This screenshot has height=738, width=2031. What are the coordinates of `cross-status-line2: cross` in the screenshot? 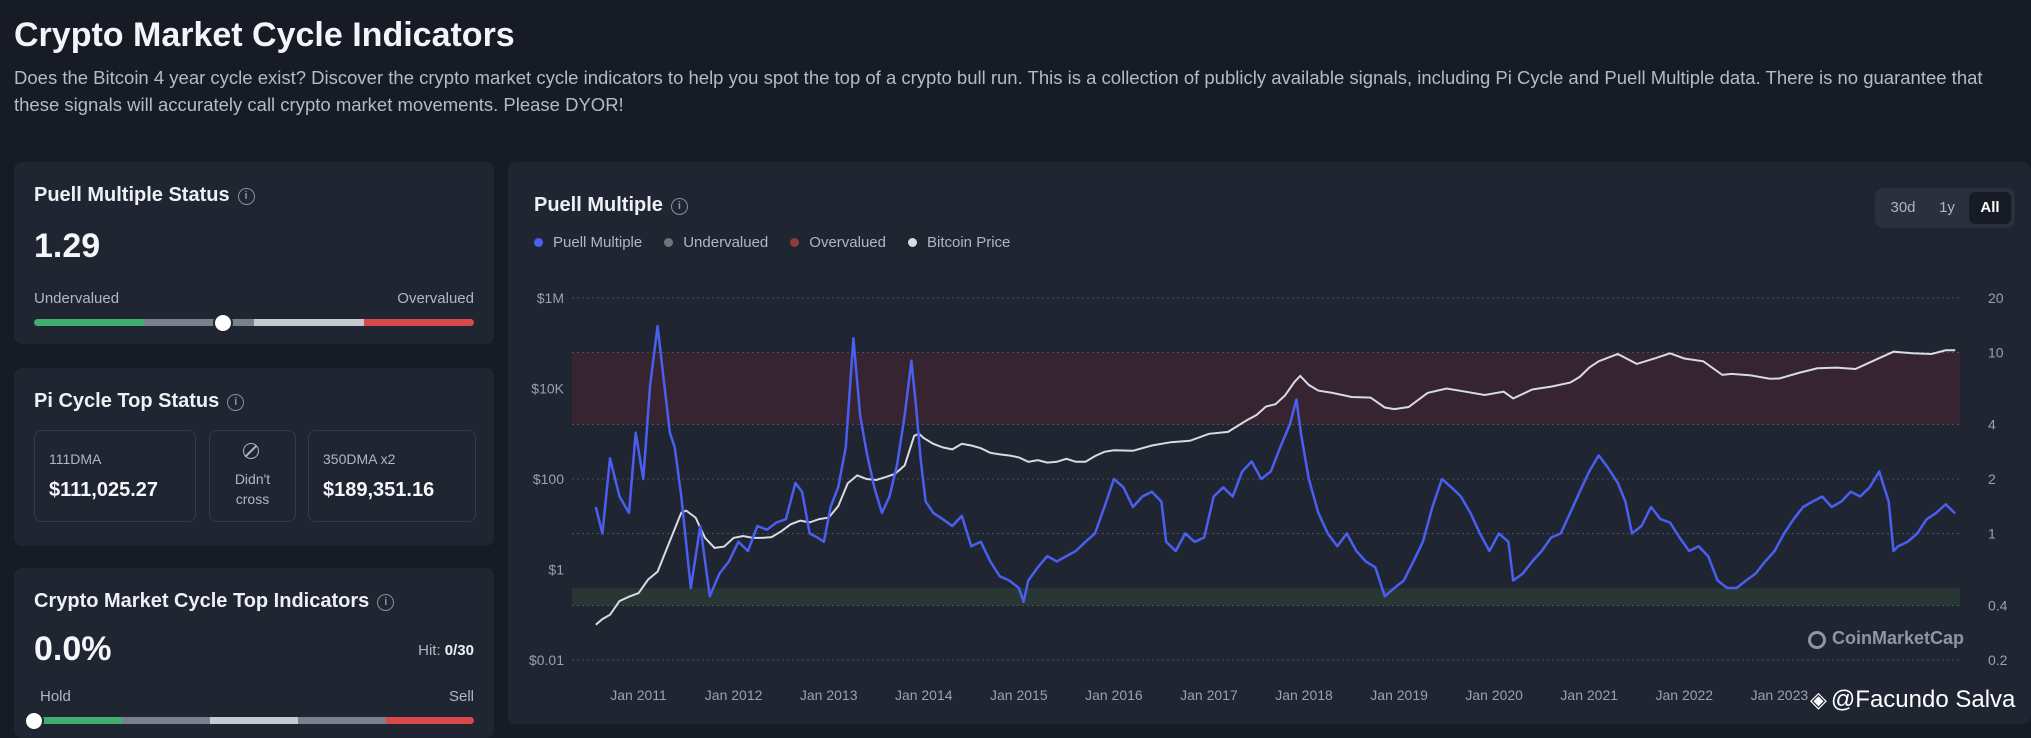 It's located at (252, 499).